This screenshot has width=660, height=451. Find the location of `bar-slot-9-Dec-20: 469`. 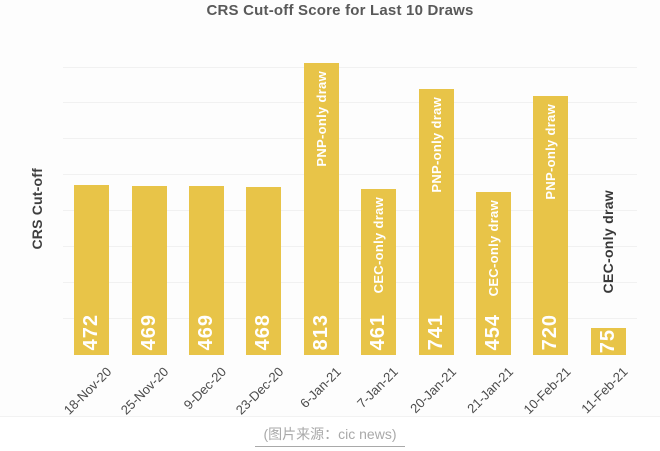

bar-slot-9-Dec-20: 469 is located at coordinates (206, 191).